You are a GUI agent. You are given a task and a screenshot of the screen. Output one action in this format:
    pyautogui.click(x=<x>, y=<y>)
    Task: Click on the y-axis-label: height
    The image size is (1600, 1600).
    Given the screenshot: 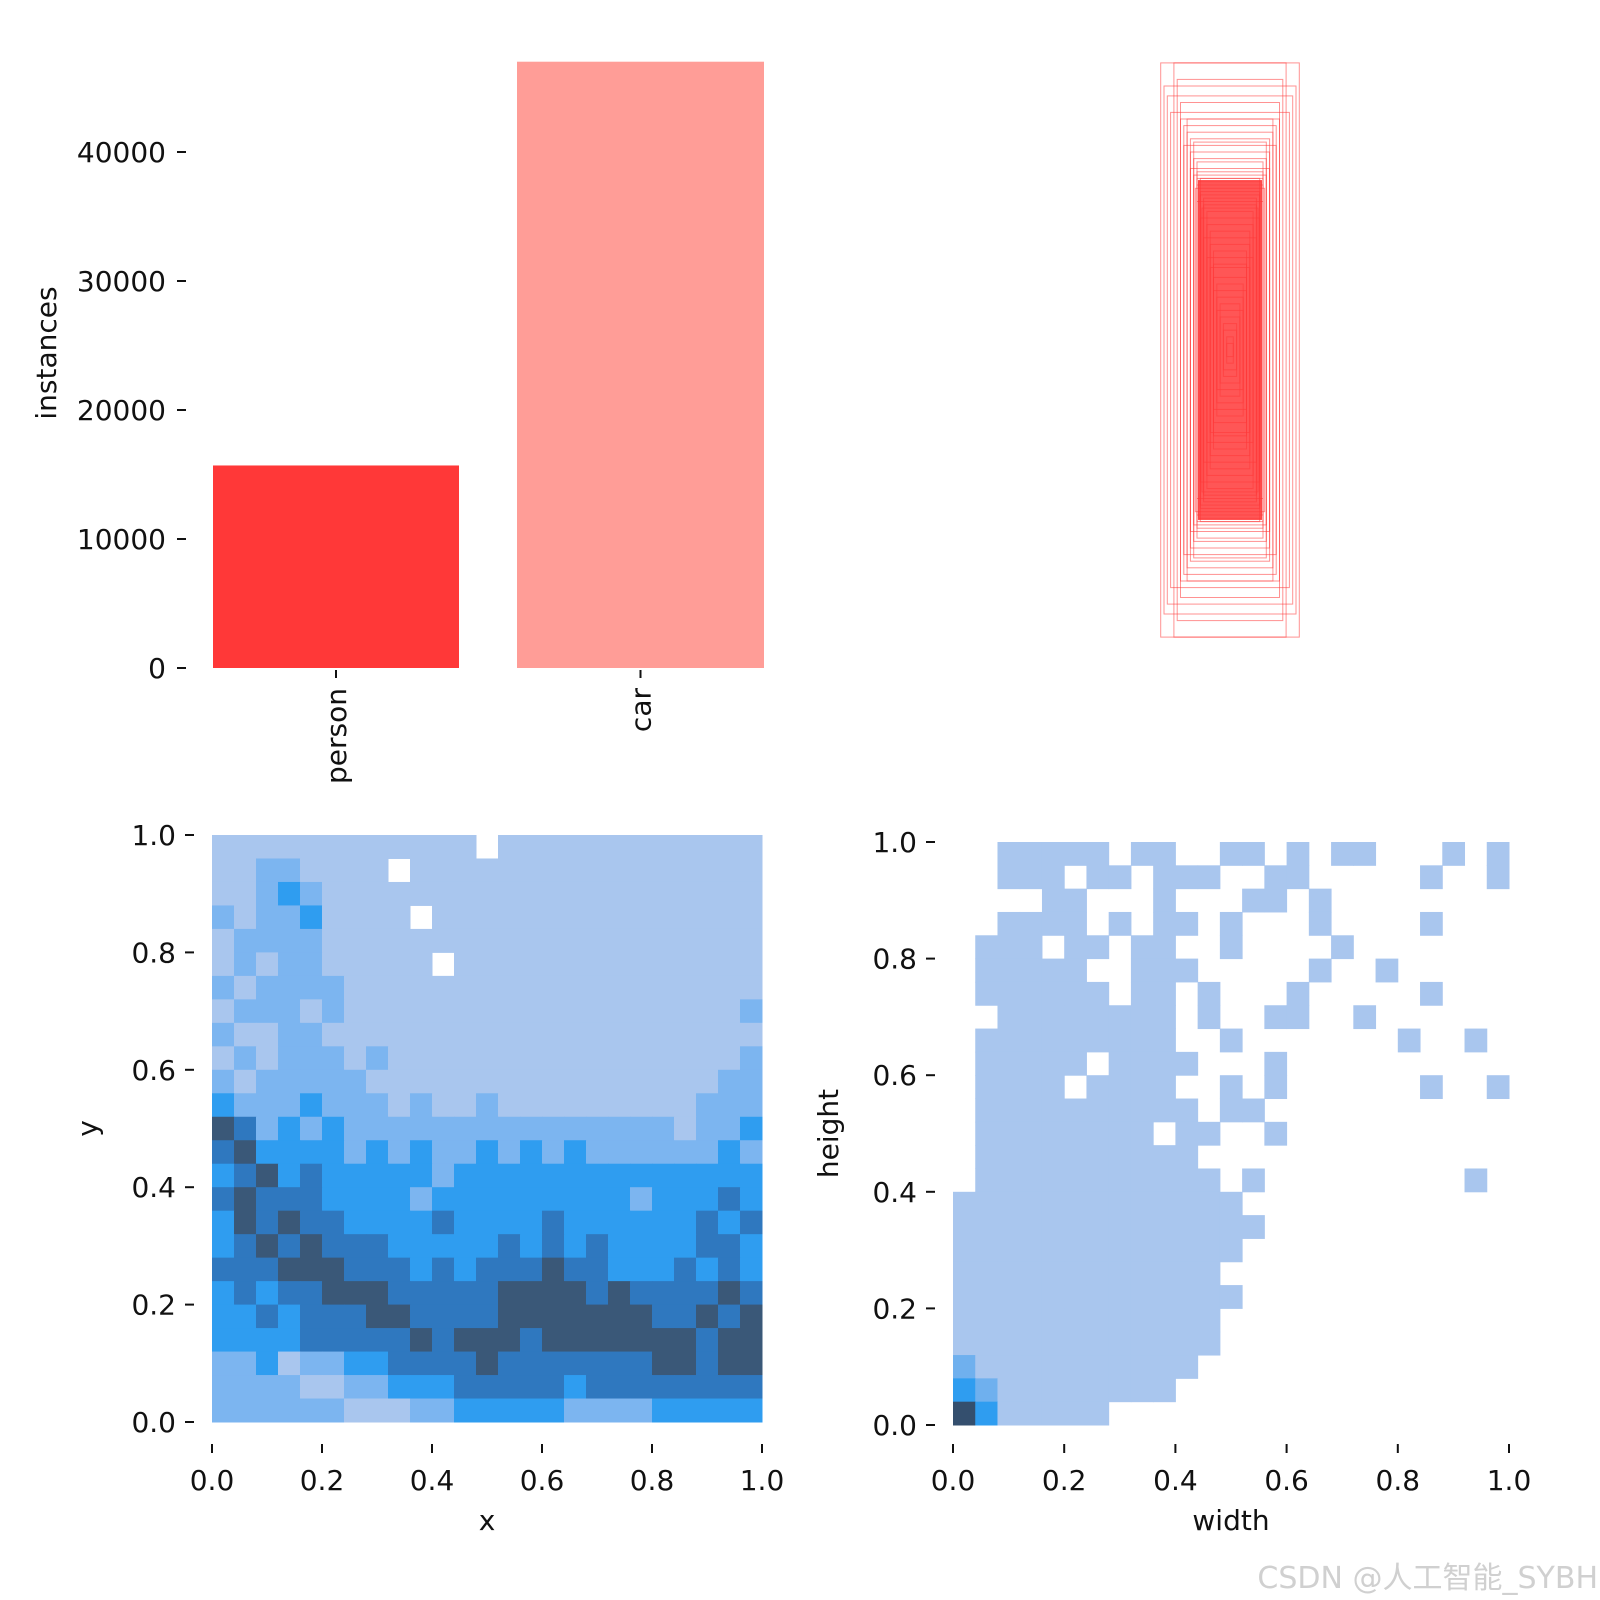 What is the action you would take?
    pyautogui.click(x=828, y=1133)
    